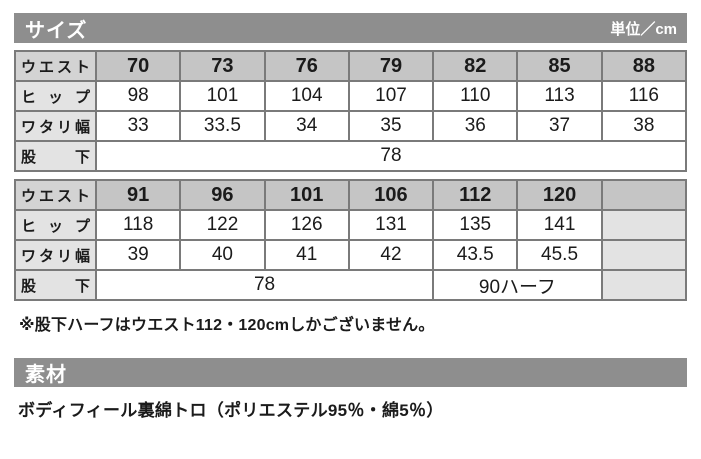  What do you see at coordinates (391, 255) in the screenshot?
I see `size-cell: 42` at bounding box center [391, 255].